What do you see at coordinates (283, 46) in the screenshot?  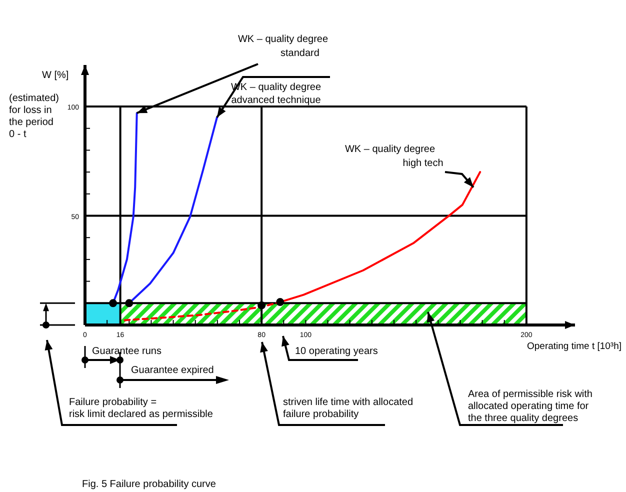 I see `annotation: WK – quality degree standard` at bounding box center [283, 46].